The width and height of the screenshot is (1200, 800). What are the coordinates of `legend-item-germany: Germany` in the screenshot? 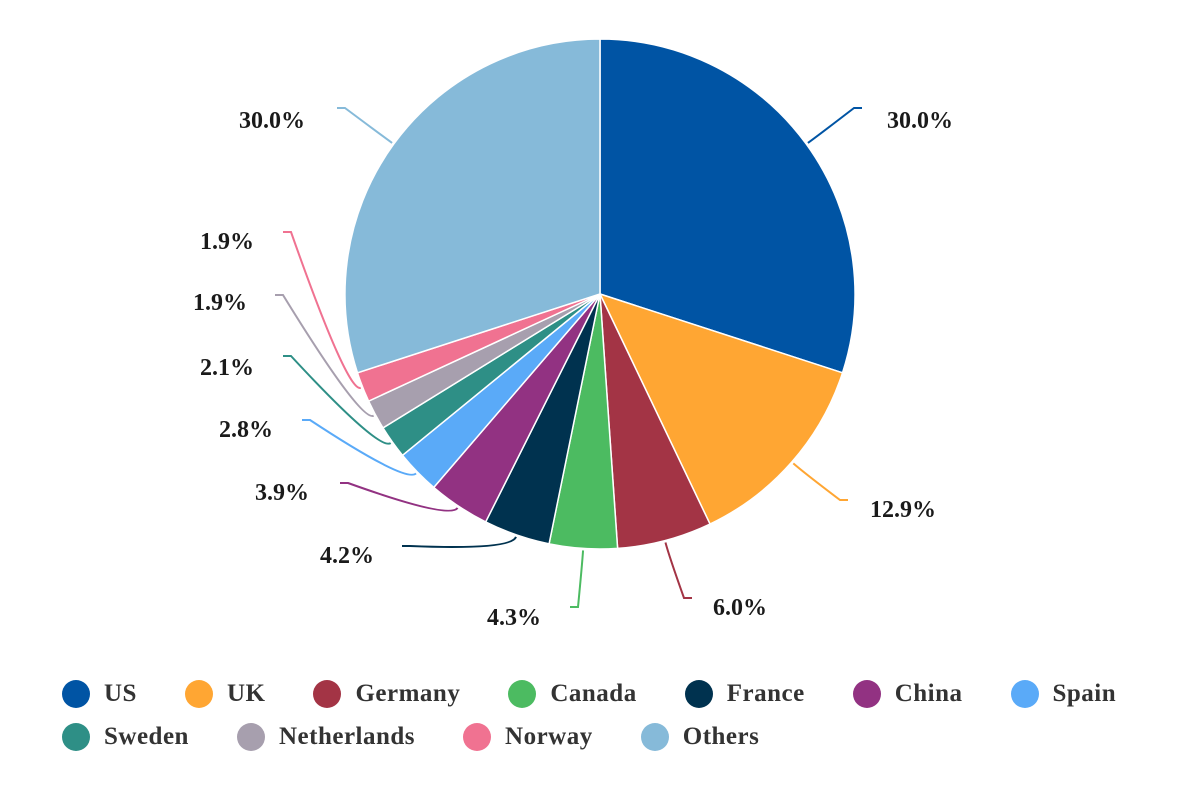 It's located at (387, 693).